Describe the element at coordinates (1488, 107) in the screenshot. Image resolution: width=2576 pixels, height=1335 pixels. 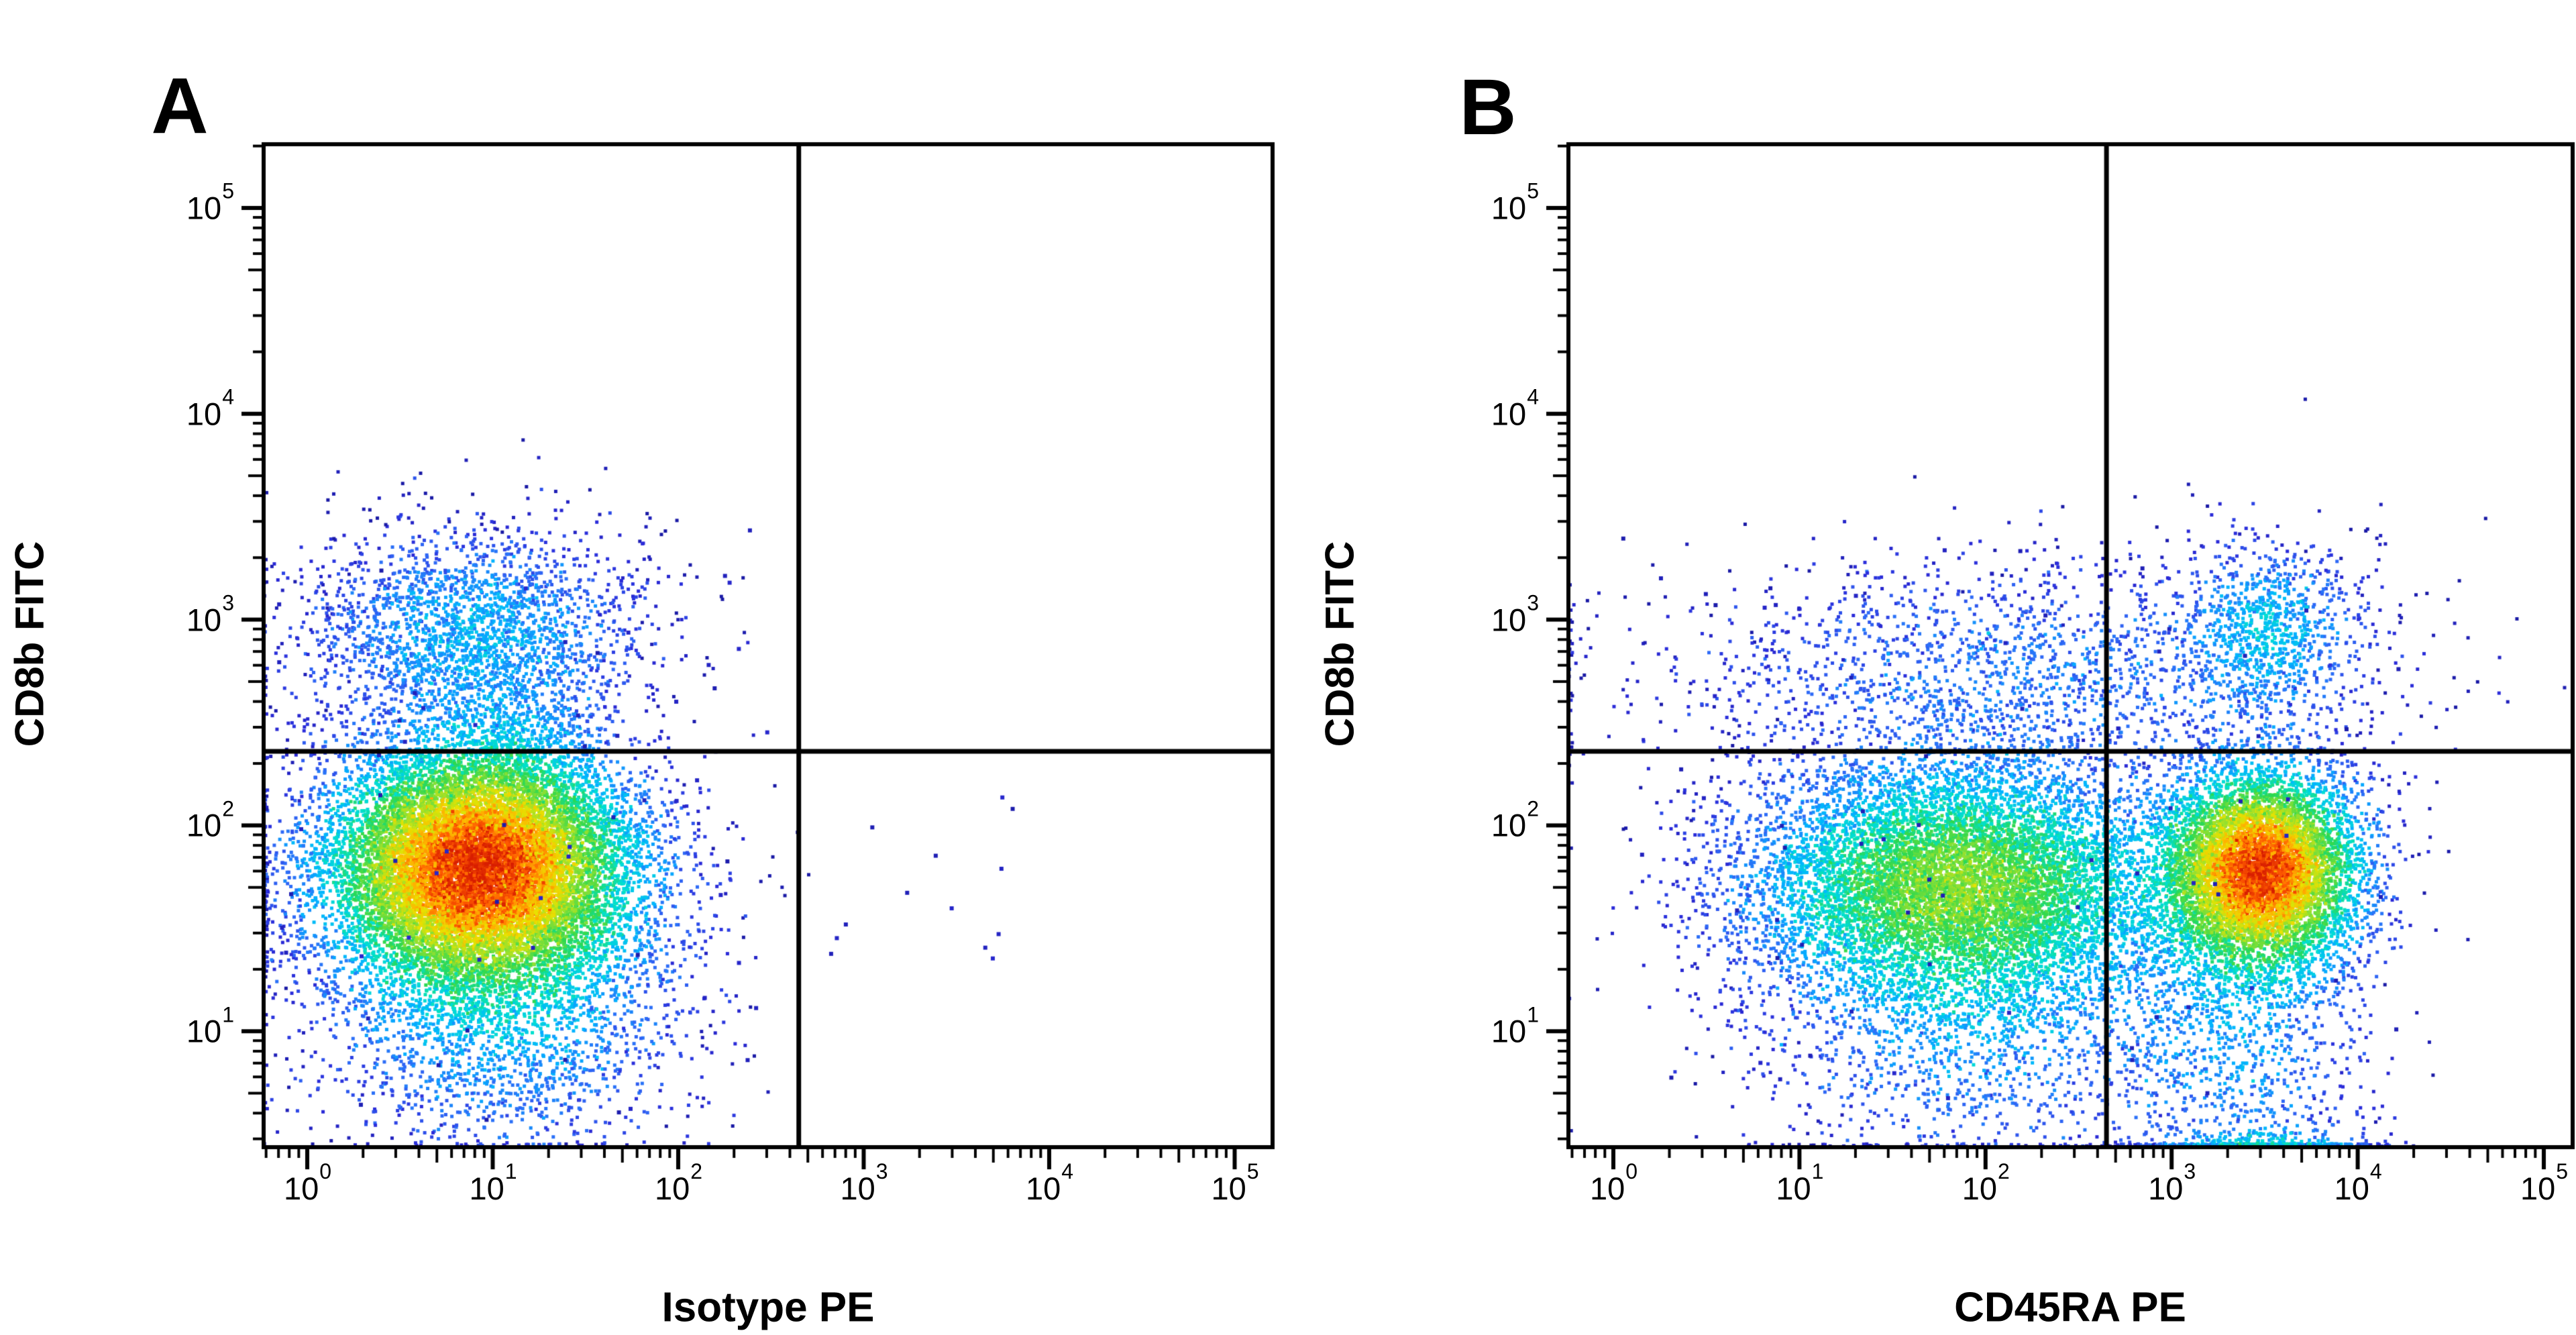
I see `panel-b-letter: B` at that location.